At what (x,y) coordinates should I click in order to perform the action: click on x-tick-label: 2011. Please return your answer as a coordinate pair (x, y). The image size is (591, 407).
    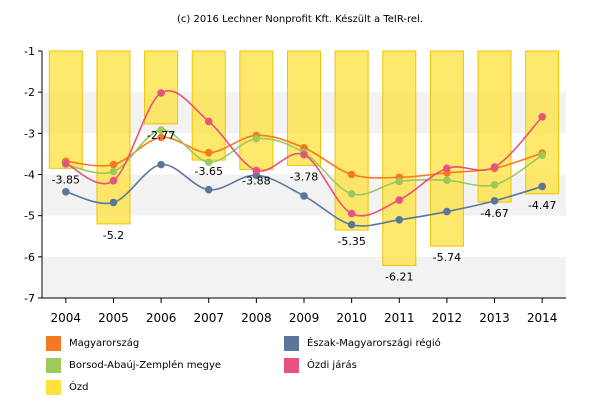
    Looking at the image, I should click on (399, 318).